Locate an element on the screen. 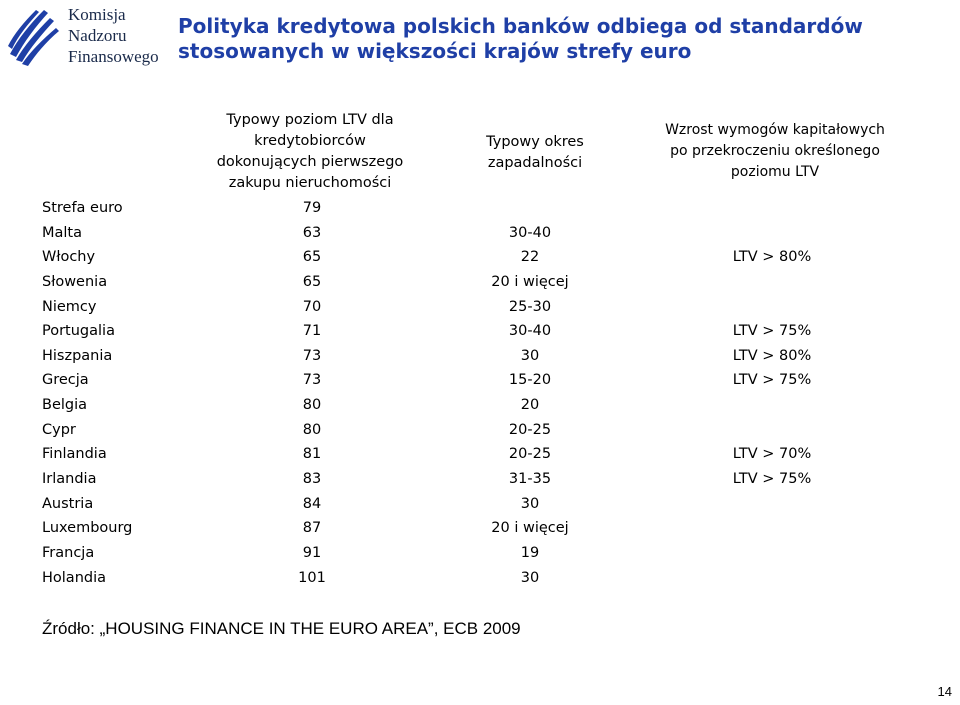 This screenshot has width=960, height=705. ltv-cell: 91 is located at coordinates (312, 552).